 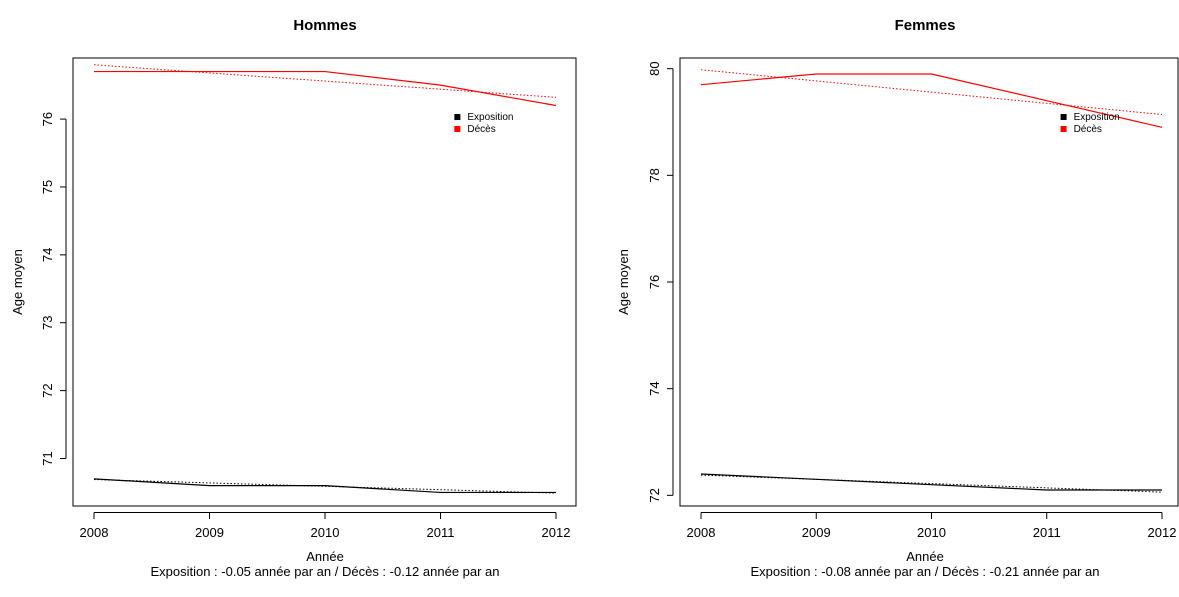 What do you see at coordinates (925, 25) in the screenshot?
I see `chart-title: Femmes` at bounding box center [925, 25].